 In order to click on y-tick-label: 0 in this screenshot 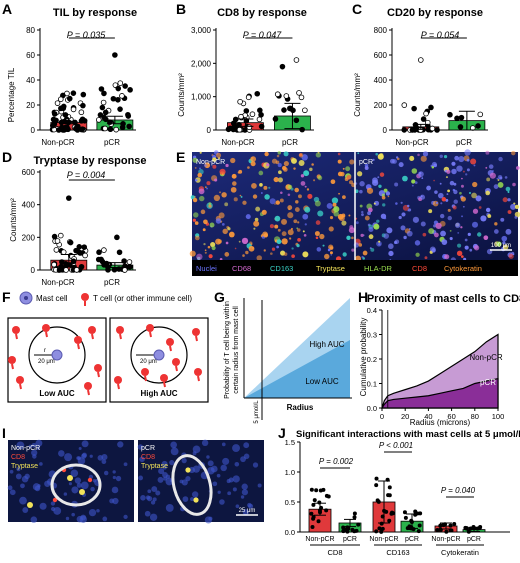, I will do `click(209, 130)`.